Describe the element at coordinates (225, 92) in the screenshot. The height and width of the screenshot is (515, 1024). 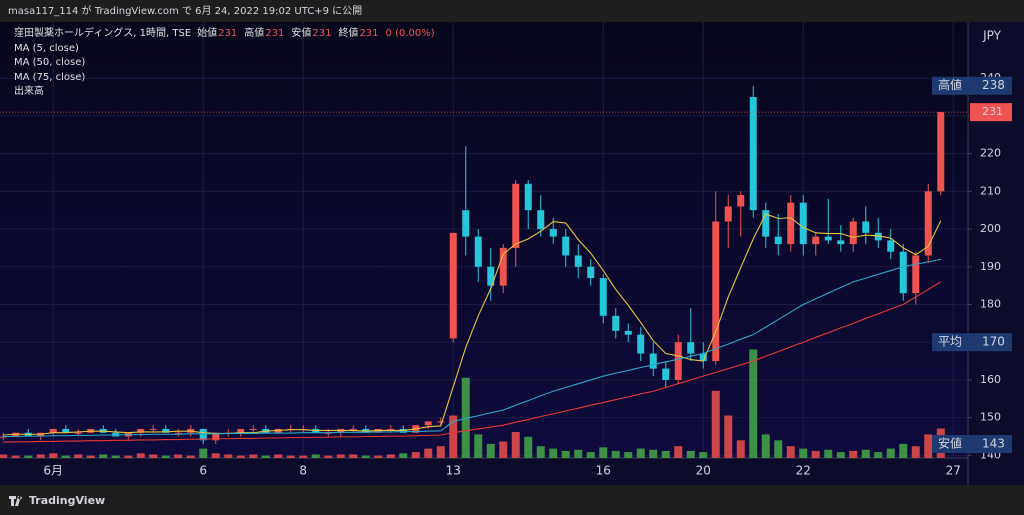
I see `legend-row: 出来高` at that location.